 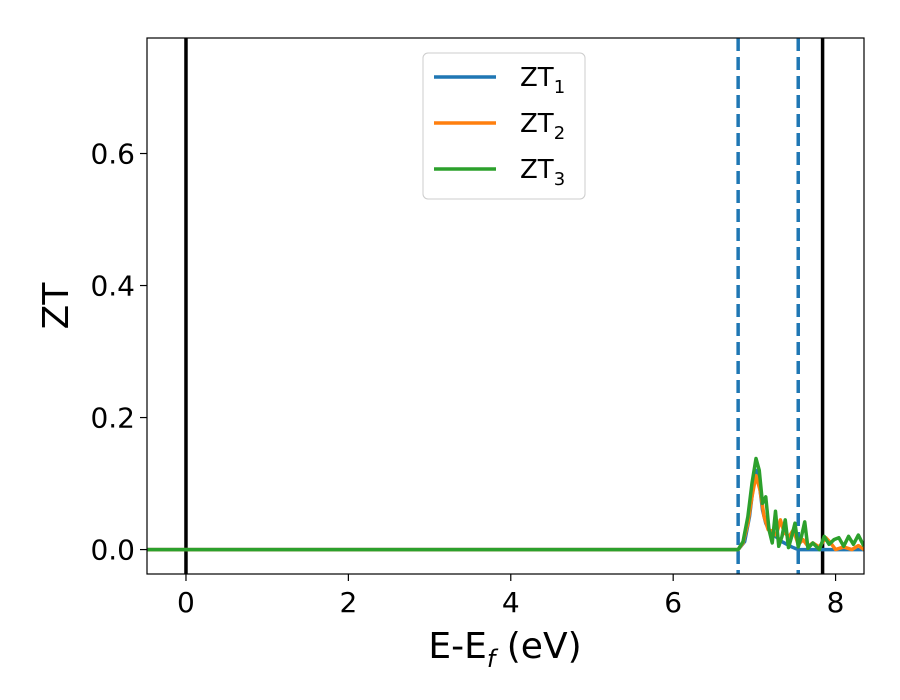 I want to click on x-axis-ticks: 0 2 4 6 8, so click(x=510, y=596).